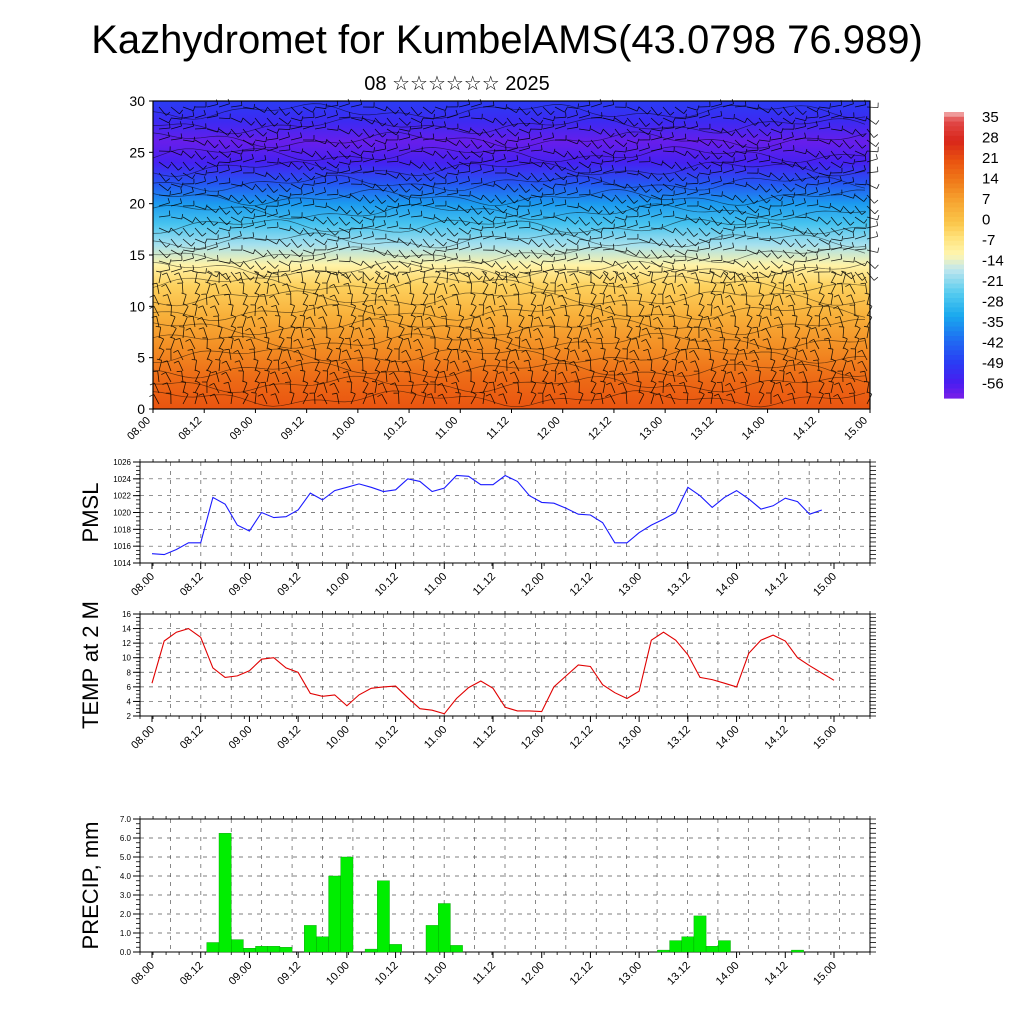  I want to click on y-tick-label: 5, so click(141, 358).